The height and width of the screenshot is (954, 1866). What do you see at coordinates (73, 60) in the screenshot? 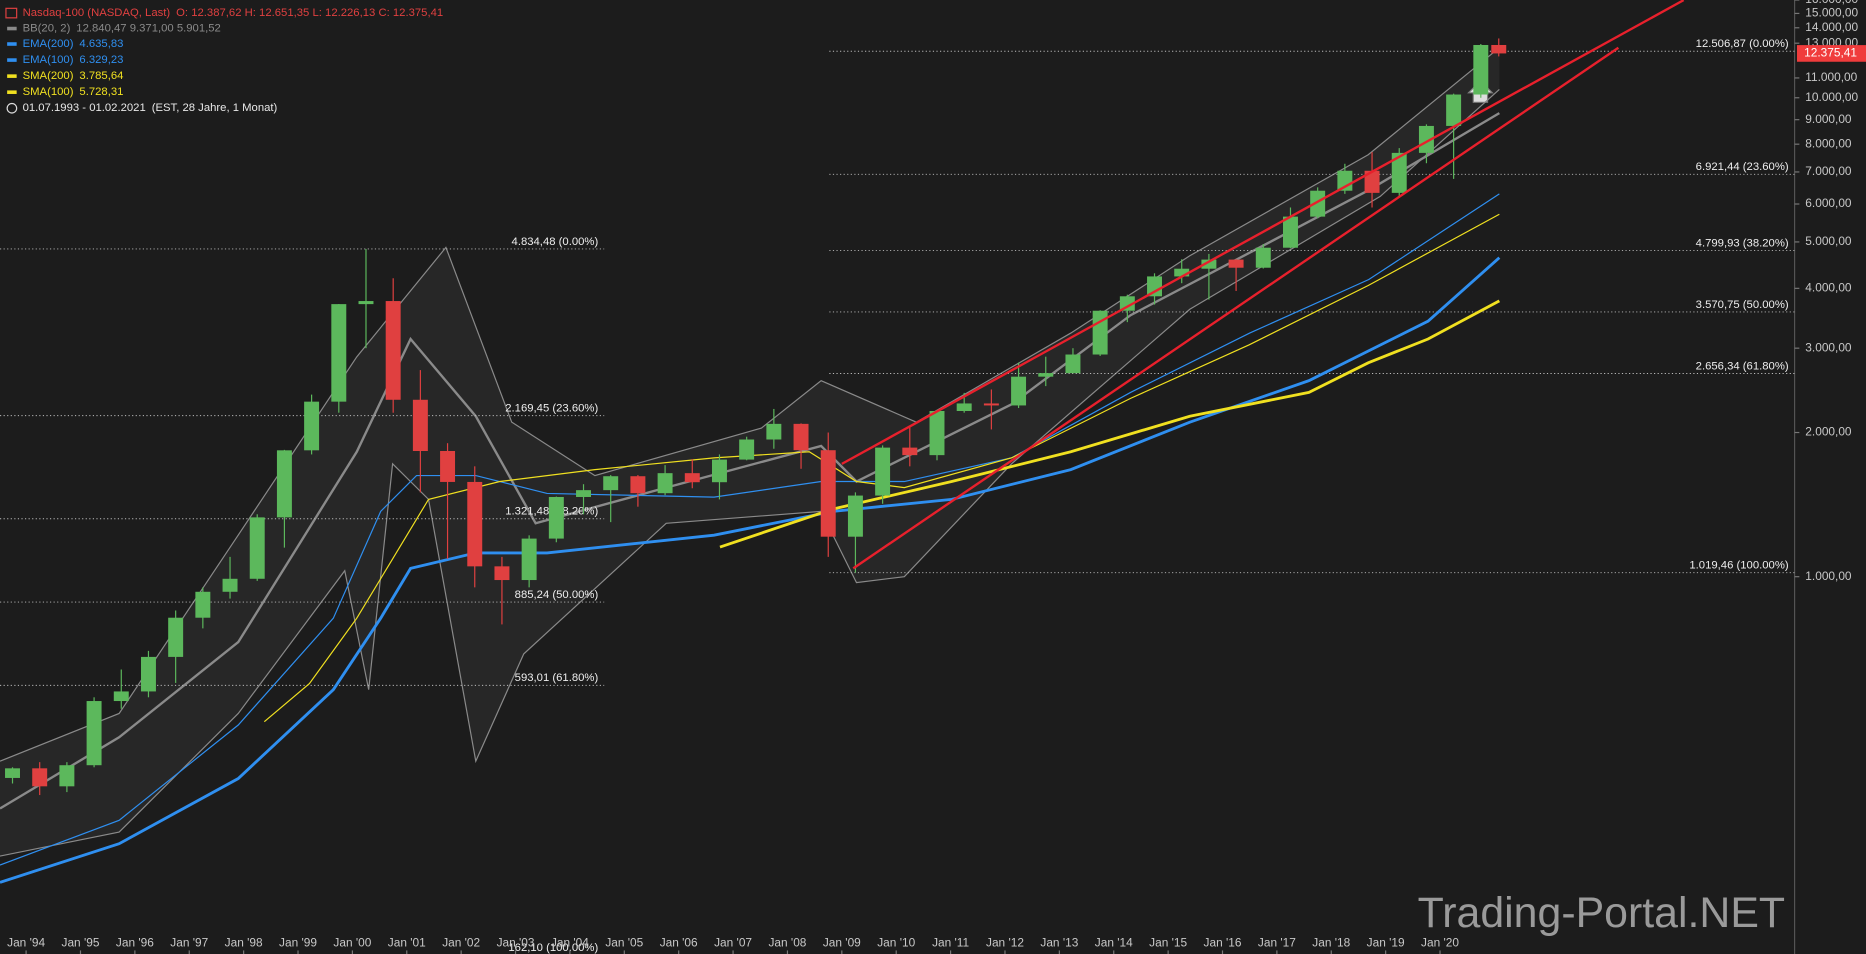
I see `legend-entry: EMA(100) 6.329,23` at bounding box center [73, 60].